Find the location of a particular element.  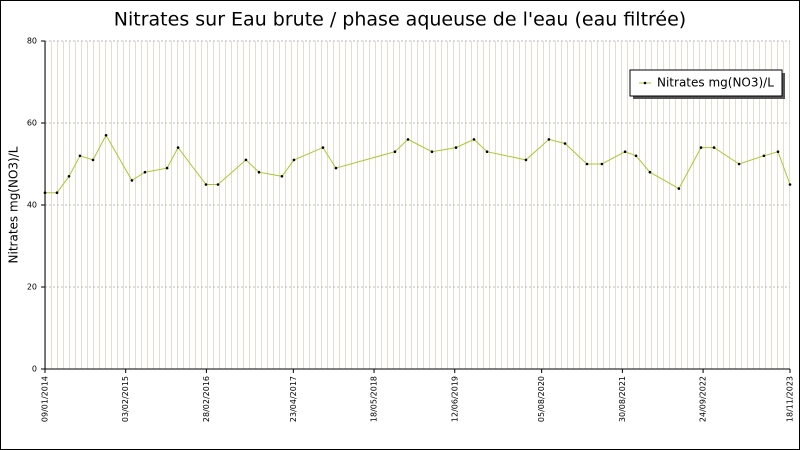

legend-label: Nitrates mg(NO3)/L is located at coordinates (715, 83).